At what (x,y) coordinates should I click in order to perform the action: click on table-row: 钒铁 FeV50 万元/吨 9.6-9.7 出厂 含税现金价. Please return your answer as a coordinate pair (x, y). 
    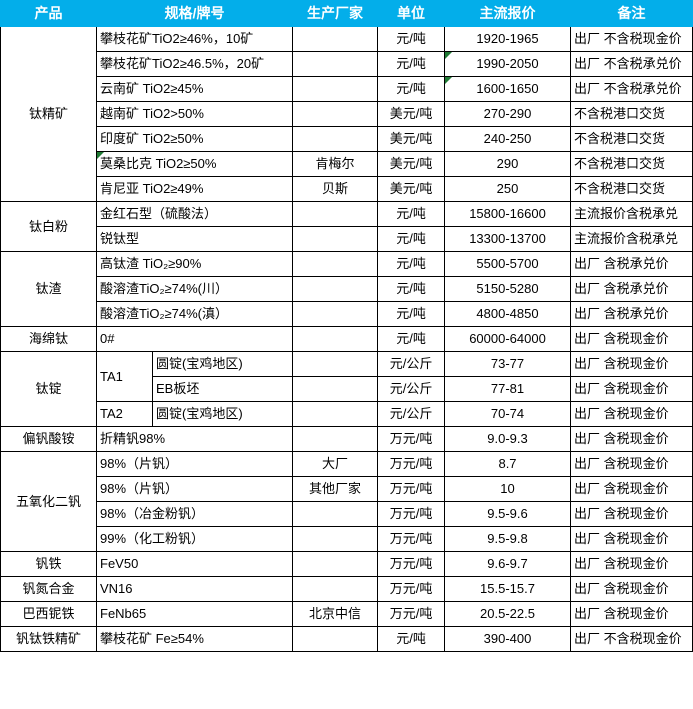
    Looking at the image, I should click on (346, 564).